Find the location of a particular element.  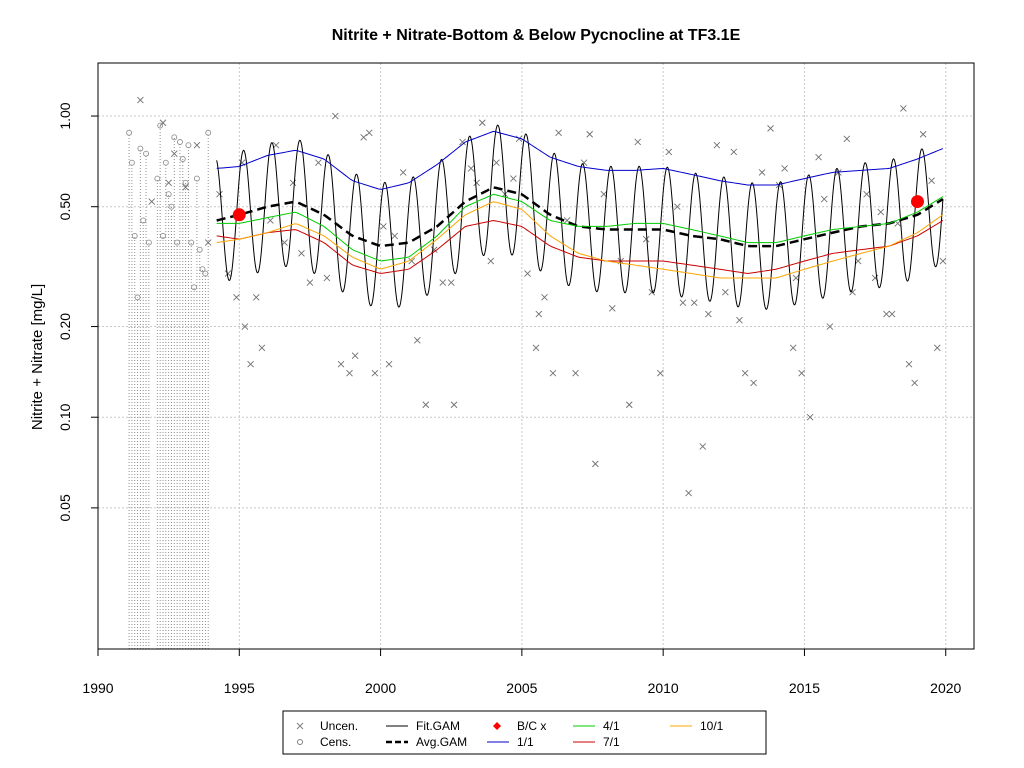

legend-label: B/C x is located at coordinates (531, 726).